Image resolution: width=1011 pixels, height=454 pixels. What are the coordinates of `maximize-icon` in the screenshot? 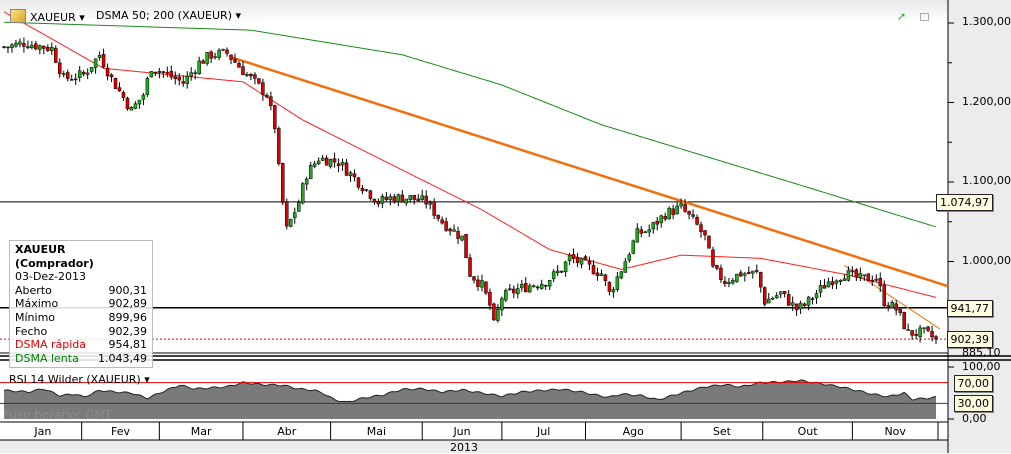 It's located at (924, 17).